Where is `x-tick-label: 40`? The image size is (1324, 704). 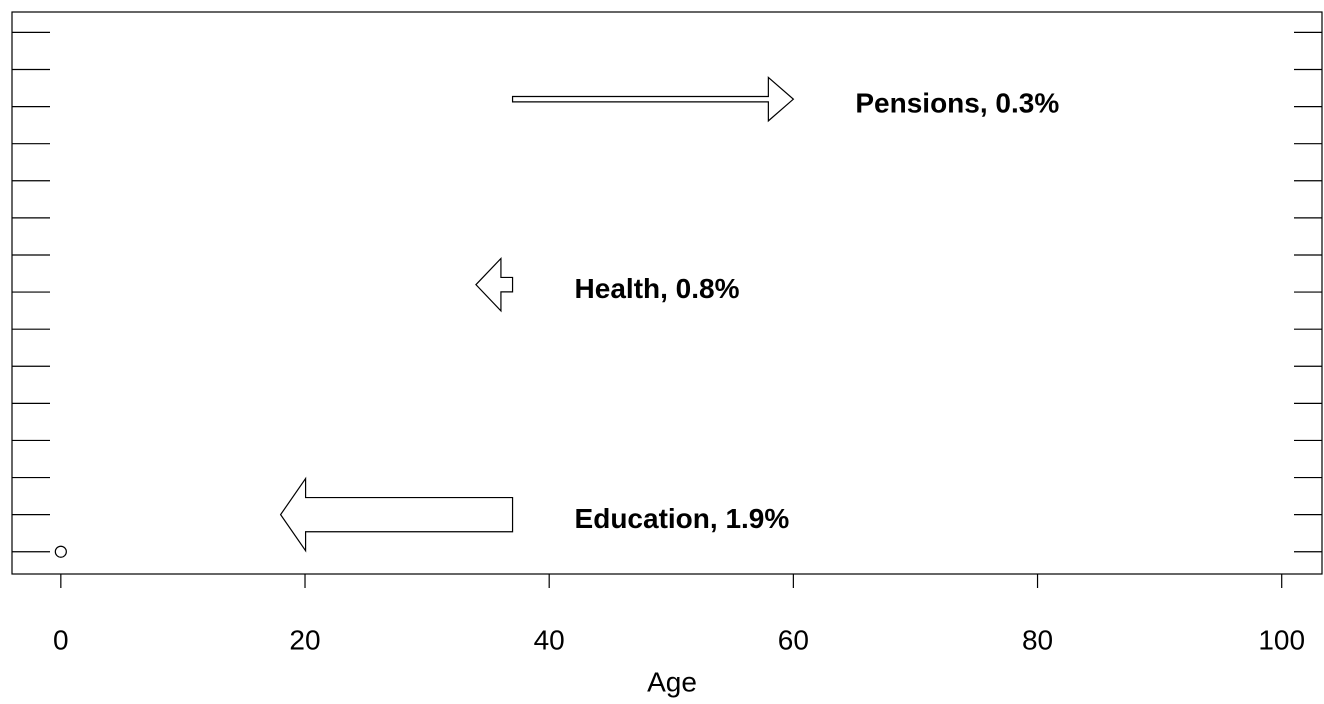 x-tick-label: 40 is located at coordinates (549, 639).